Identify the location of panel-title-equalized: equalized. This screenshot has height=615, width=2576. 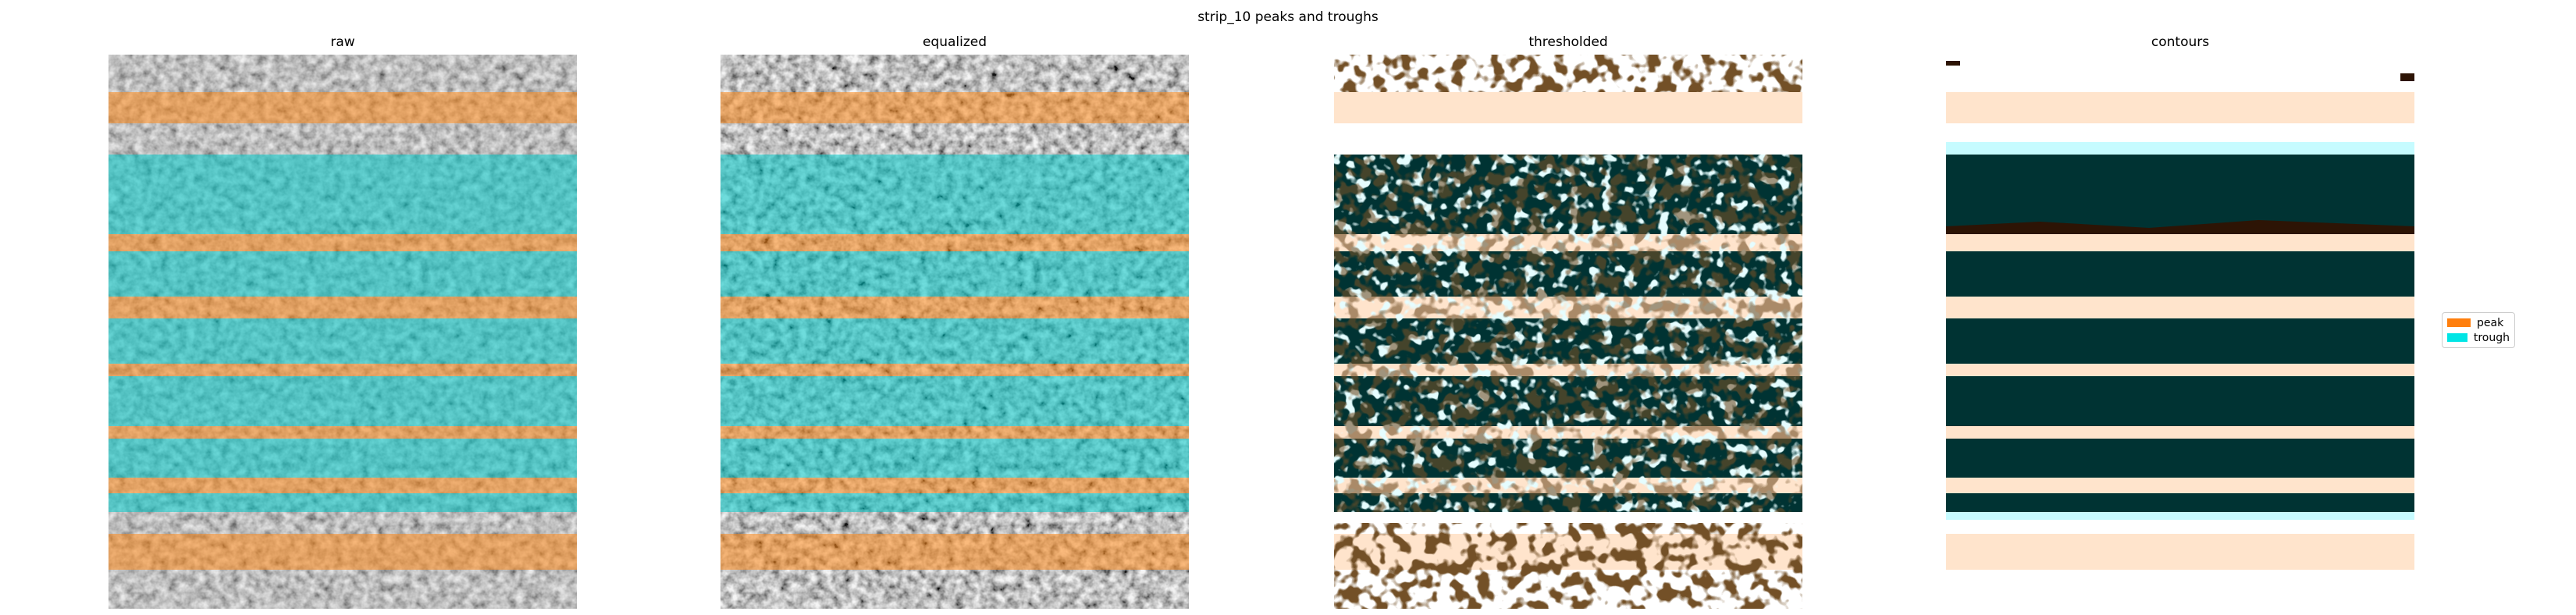
(954, 42).